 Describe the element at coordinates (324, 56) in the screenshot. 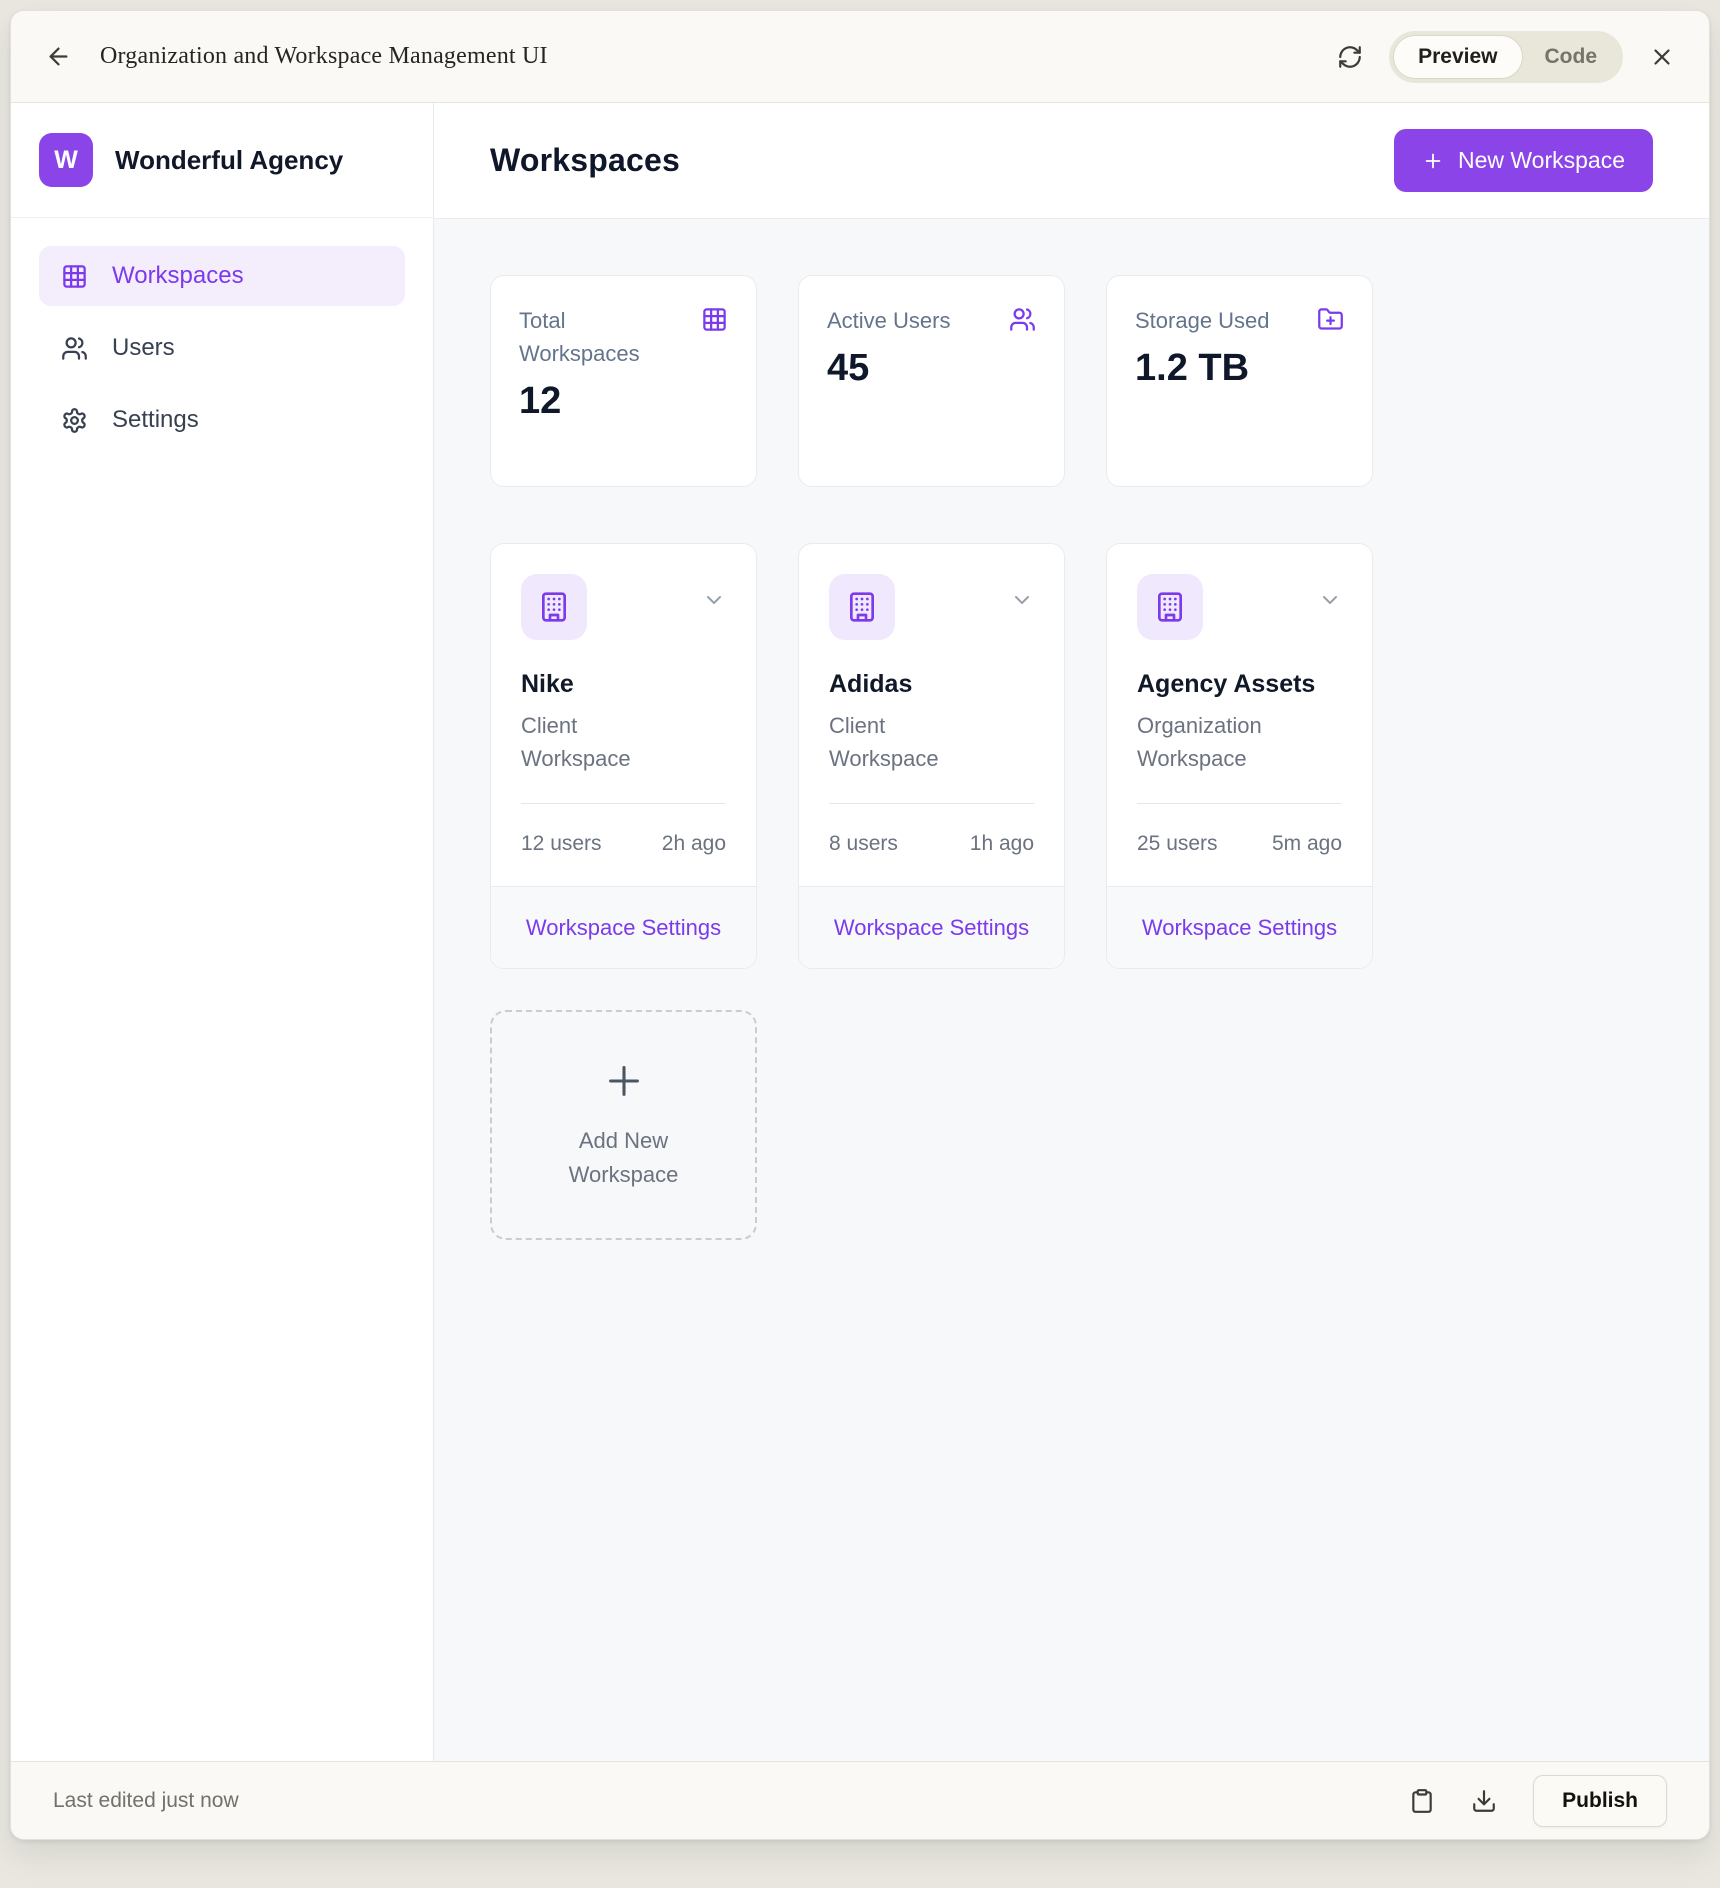

I see `document-title: Organization and Workspace Management UI` at that location.